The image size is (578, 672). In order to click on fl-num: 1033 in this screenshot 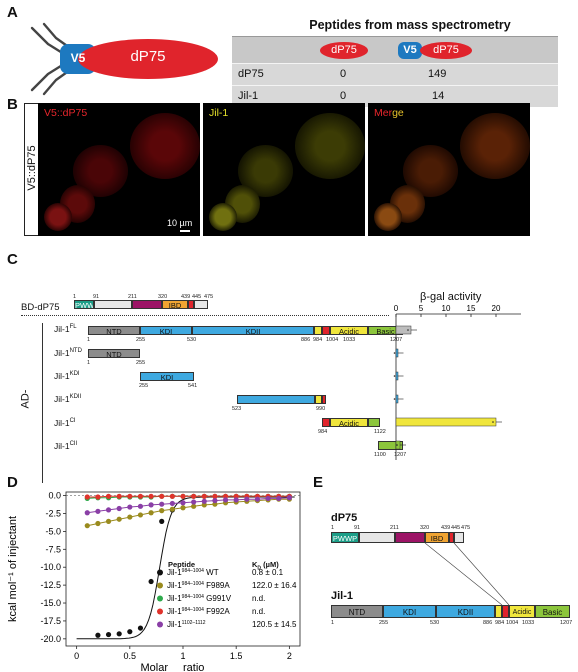, I will do `click(349, 340)`.